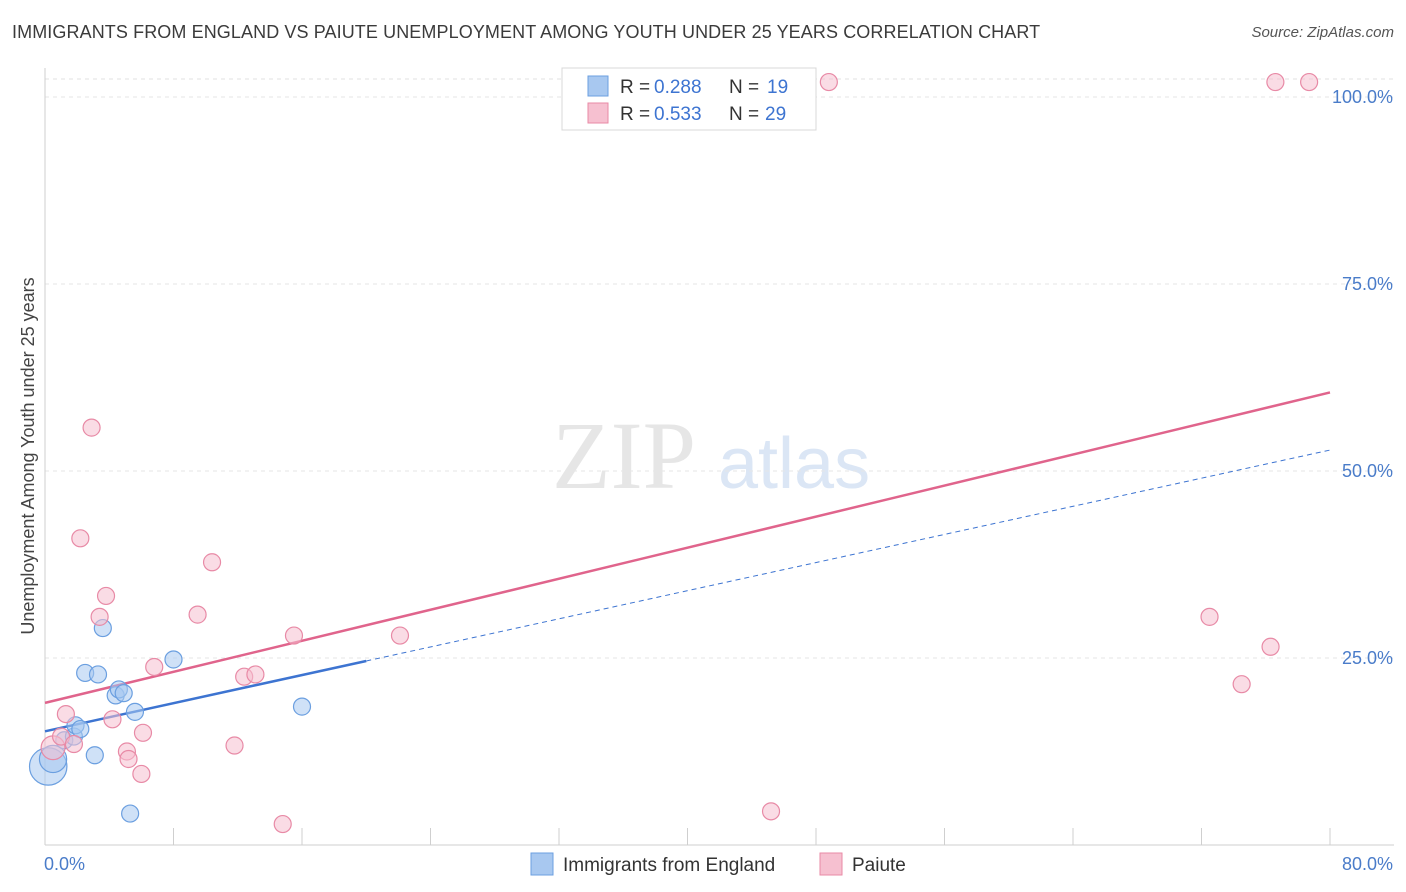 The image size is (1406, 892). I want to click on y-tick-label: 25.0%, so click(1367, 658).